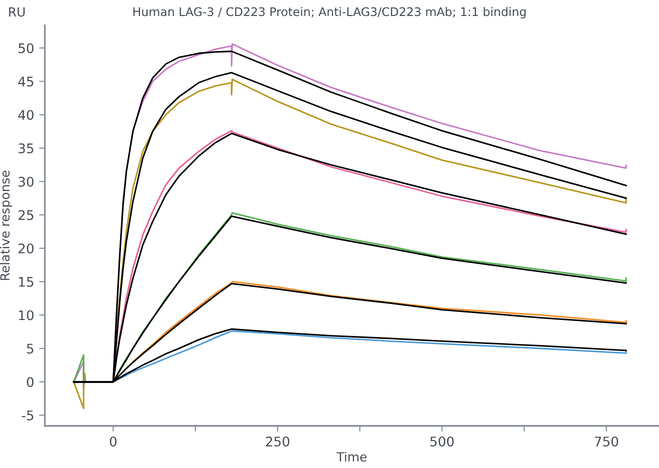  Describe the element at coordinates (28, 415) in the screenshot. I see `y-tick-label: -5` at that location.